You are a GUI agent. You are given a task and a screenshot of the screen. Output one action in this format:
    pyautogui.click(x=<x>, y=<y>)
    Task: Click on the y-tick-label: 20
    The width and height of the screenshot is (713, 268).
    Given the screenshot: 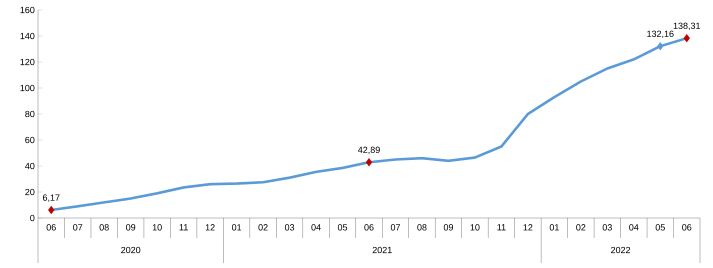 What is the action you would take?
    pyautogui.click(x=29, y=192)
    